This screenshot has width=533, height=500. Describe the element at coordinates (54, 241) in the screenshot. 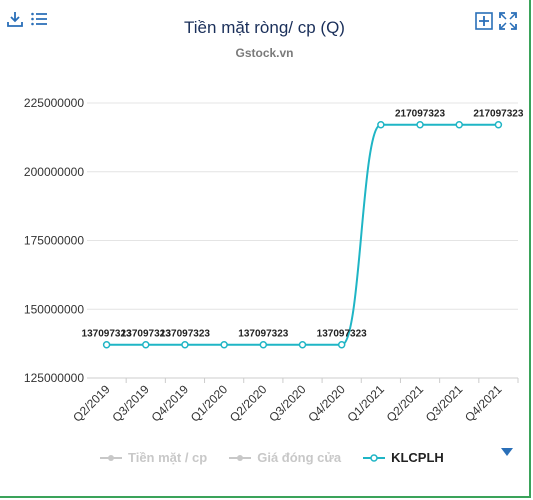

I see `y-tick-label: 175000000` at that location.